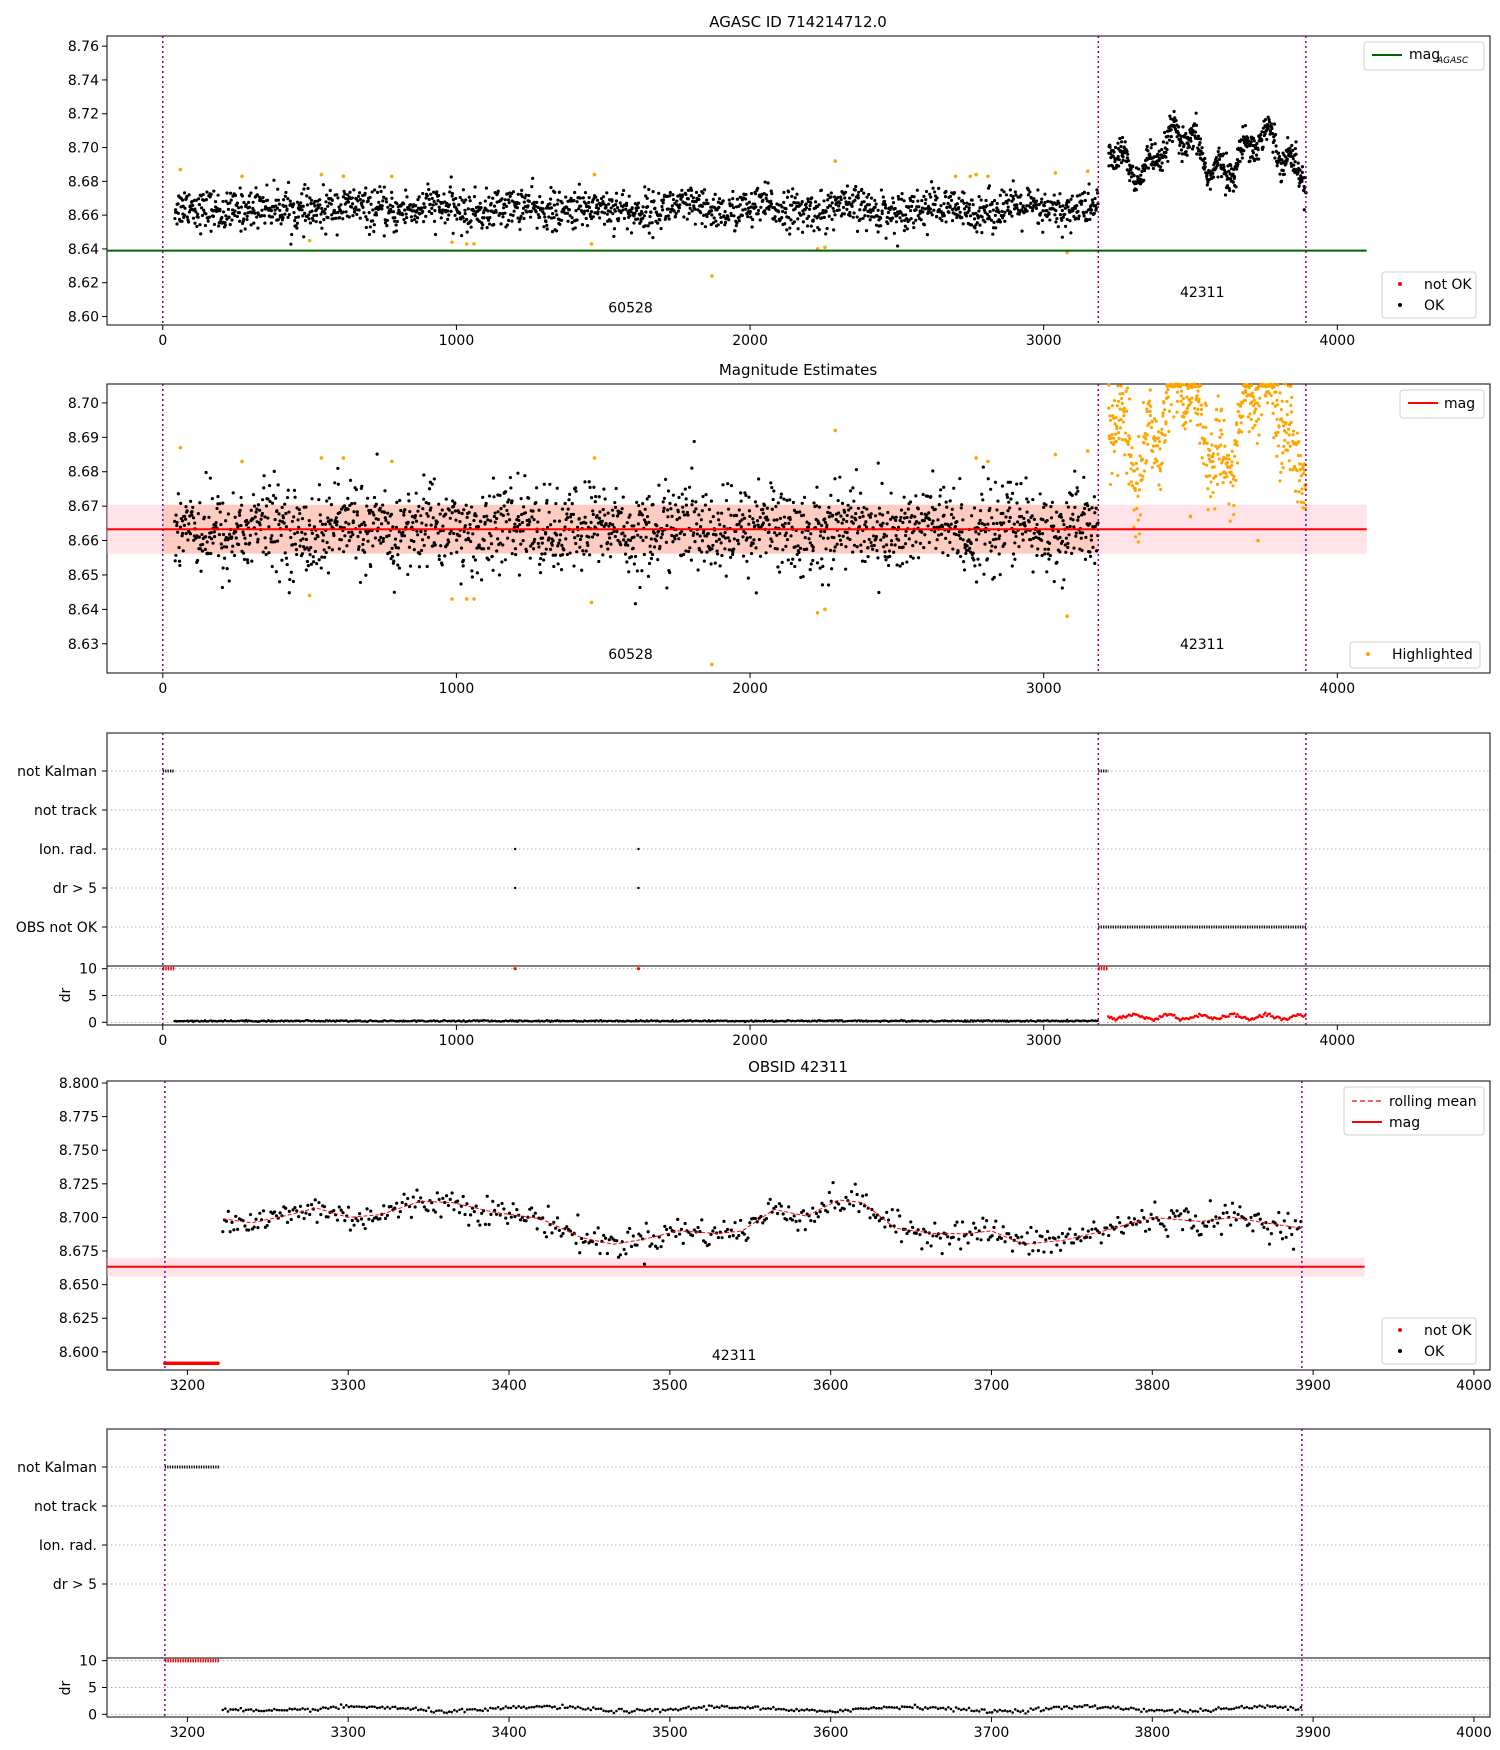 The width and height of the screenshot is (1500, 1750). I want to click on highlighted-point, so click(835, 161).